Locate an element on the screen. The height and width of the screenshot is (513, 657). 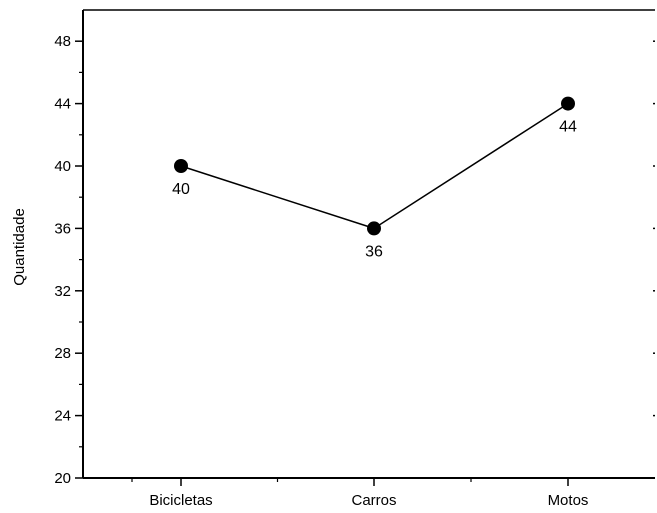
series-line is located at coordinates (374, 166).